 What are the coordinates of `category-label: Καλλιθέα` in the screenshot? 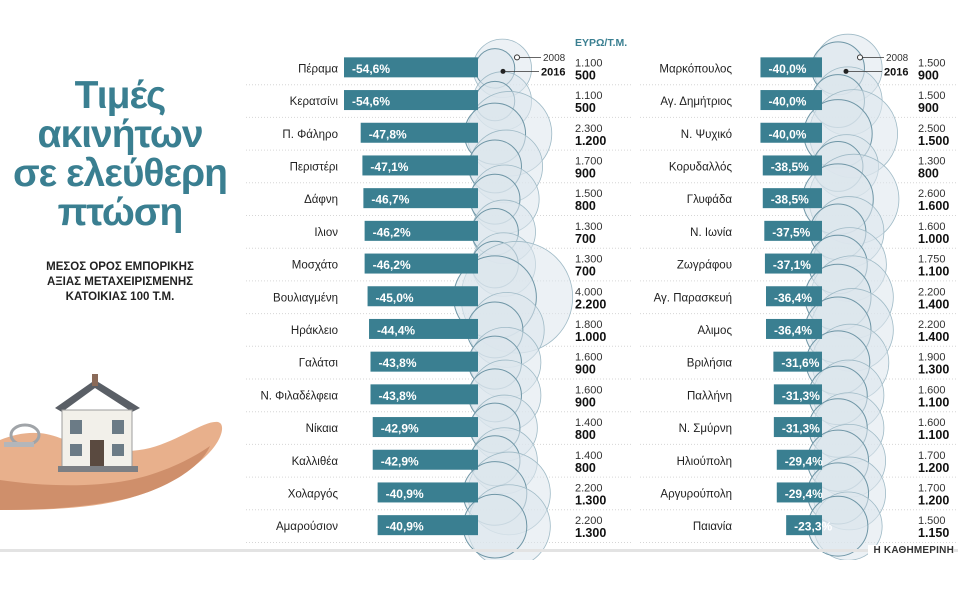 It's located at (315, 462).